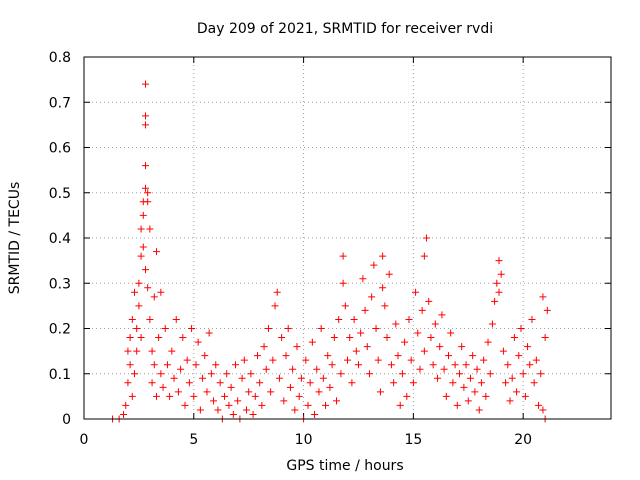 This screenshot has height=480, width=640. Describe the element at coordinates (344, 466) in the screenshot. I see `x-axis-label: GPS time / hours` at that location.